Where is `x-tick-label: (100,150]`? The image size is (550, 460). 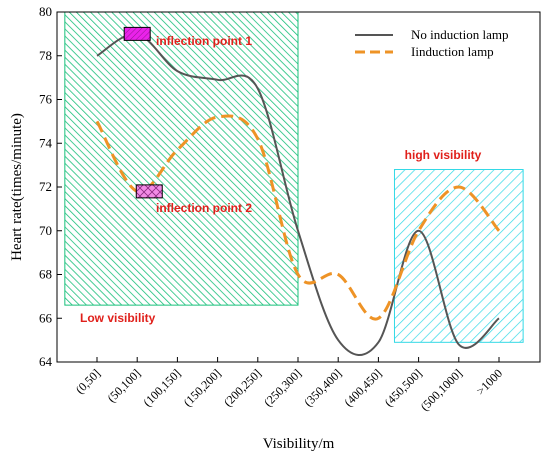 x-tick-label: (100,150] is located at coordinates (161, 387).